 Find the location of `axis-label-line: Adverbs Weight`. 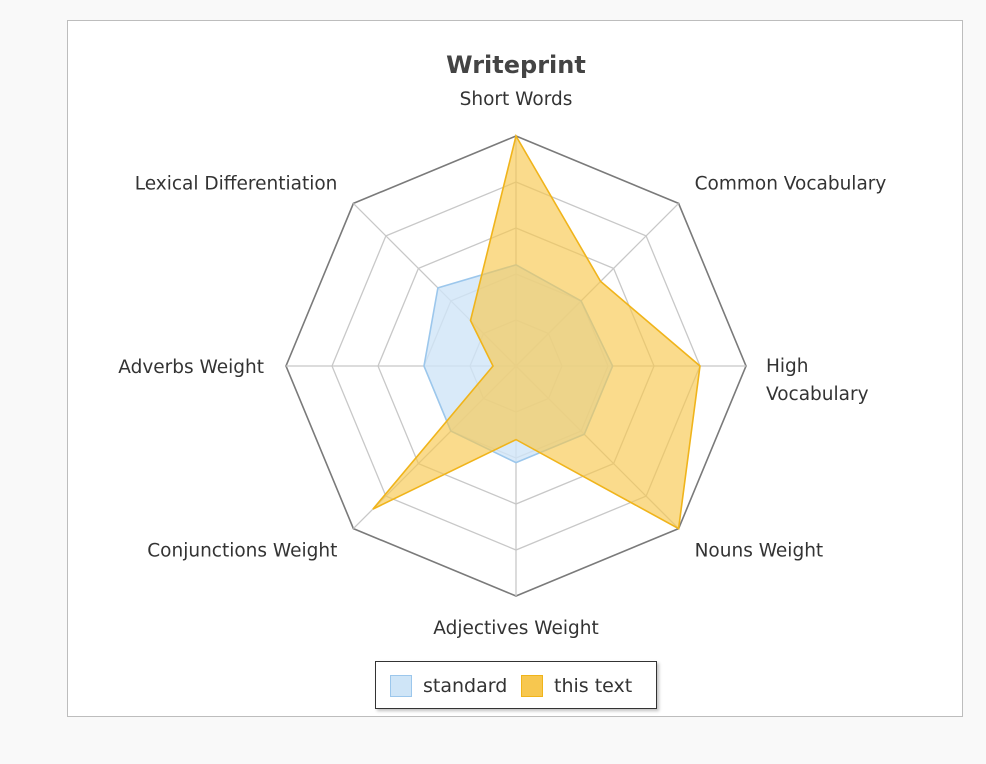

axis-label-line: Adverbs Weight is located at coordinates (191, 367).